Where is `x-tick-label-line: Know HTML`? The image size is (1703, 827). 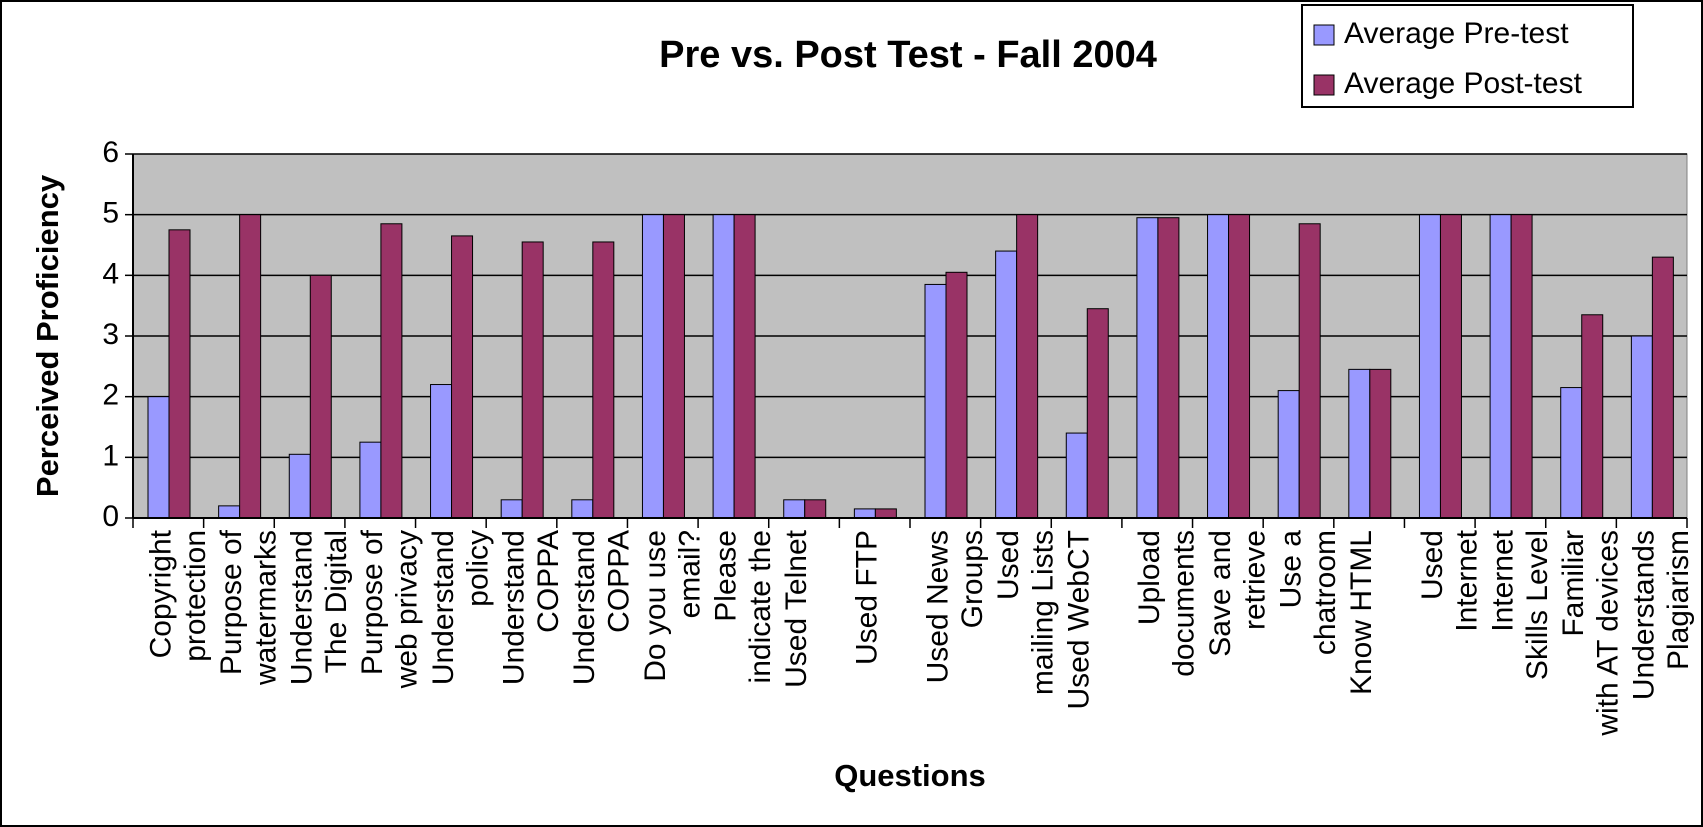
x-tick-label-line: Know HTML is located at coordinates (1361, 612).